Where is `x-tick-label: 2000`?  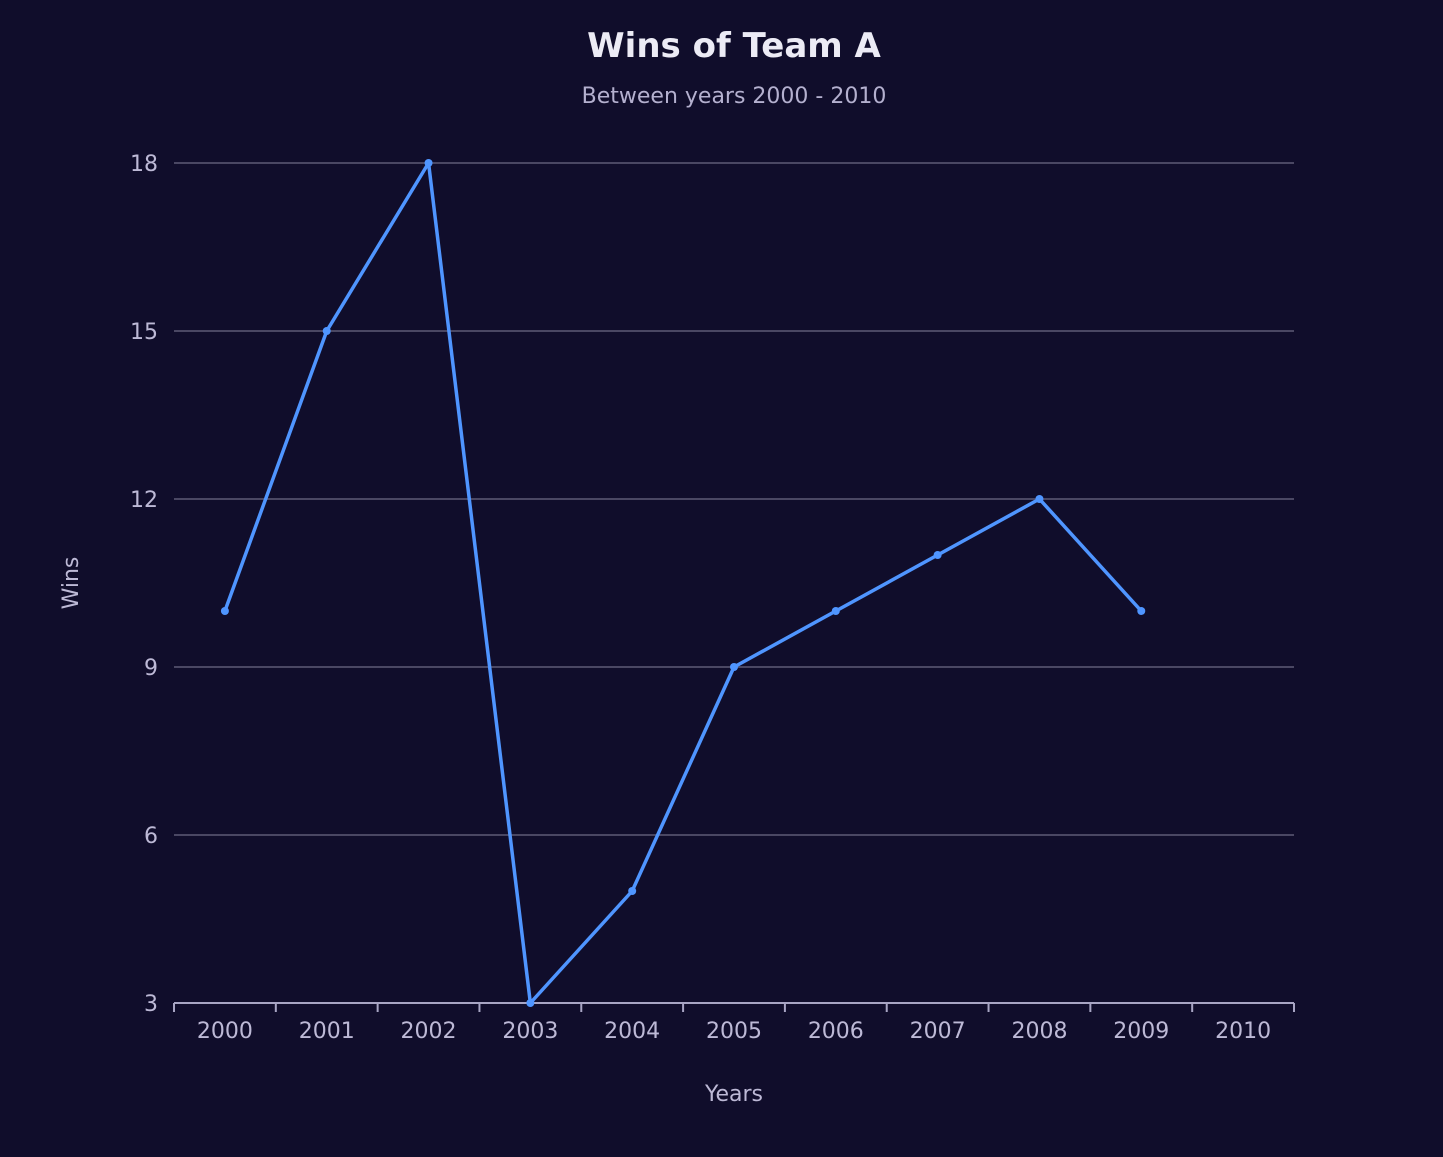
x-tick-label: 2000 is located at coordinates (225, 1031).